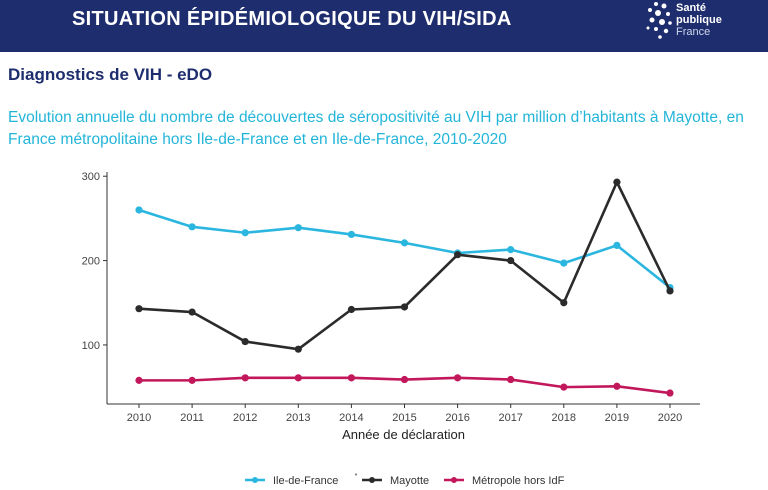  Describe the element at coordinates (693, 32) in the screenshot. I see `logo-text-line-3: France` at that location.